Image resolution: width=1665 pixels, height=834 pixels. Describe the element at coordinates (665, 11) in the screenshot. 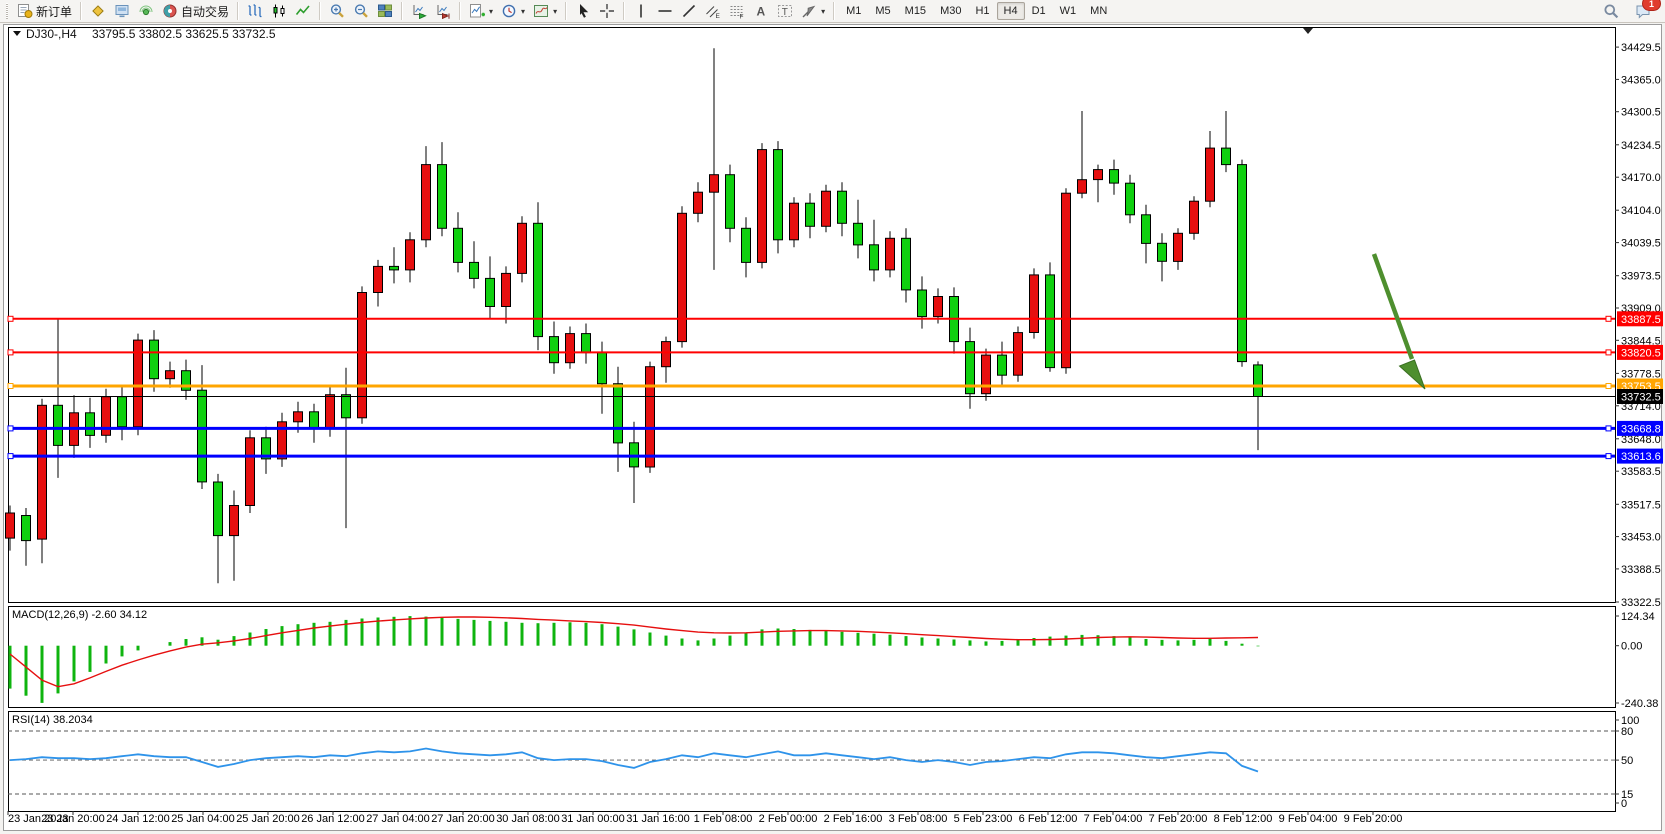

I see `horizontal-line-button` at that location.